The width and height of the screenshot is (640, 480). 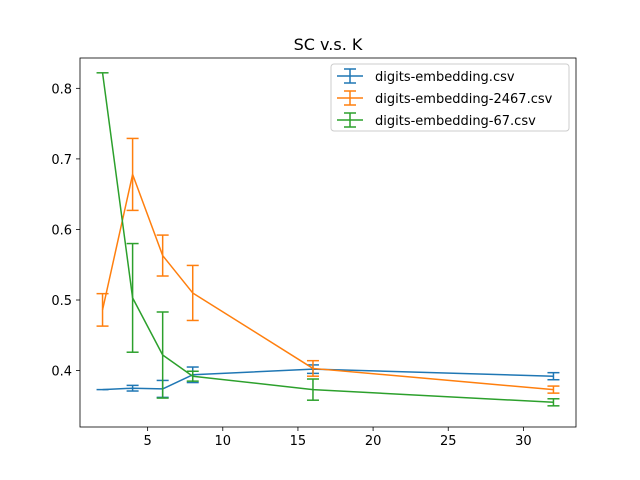 I want to click on y-tick-label: 0.4, so click(x=61, y=372).